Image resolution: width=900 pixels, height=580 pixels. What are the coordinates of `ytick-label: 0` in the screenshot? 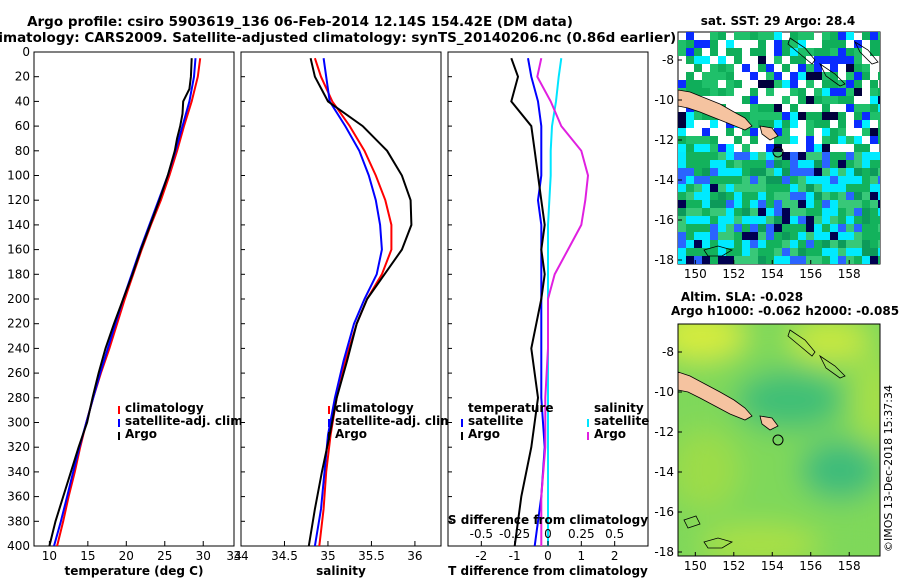 It's located at (26, 52).